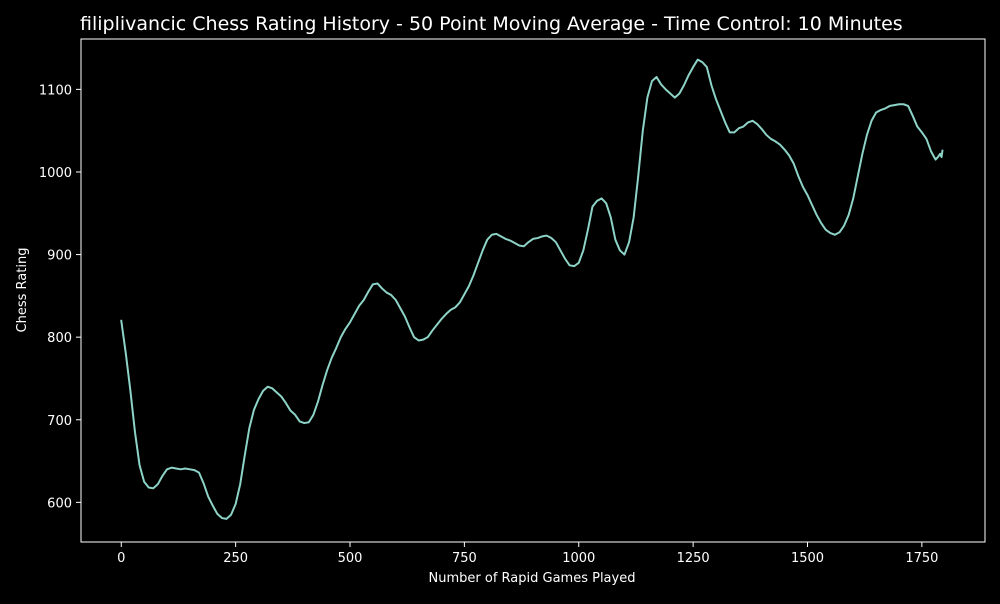 This screenshot has width=1000, height=604. Describe the element at coordinates (235, 558) in the screenshot. I see `x-tick-label: 250` at that location.